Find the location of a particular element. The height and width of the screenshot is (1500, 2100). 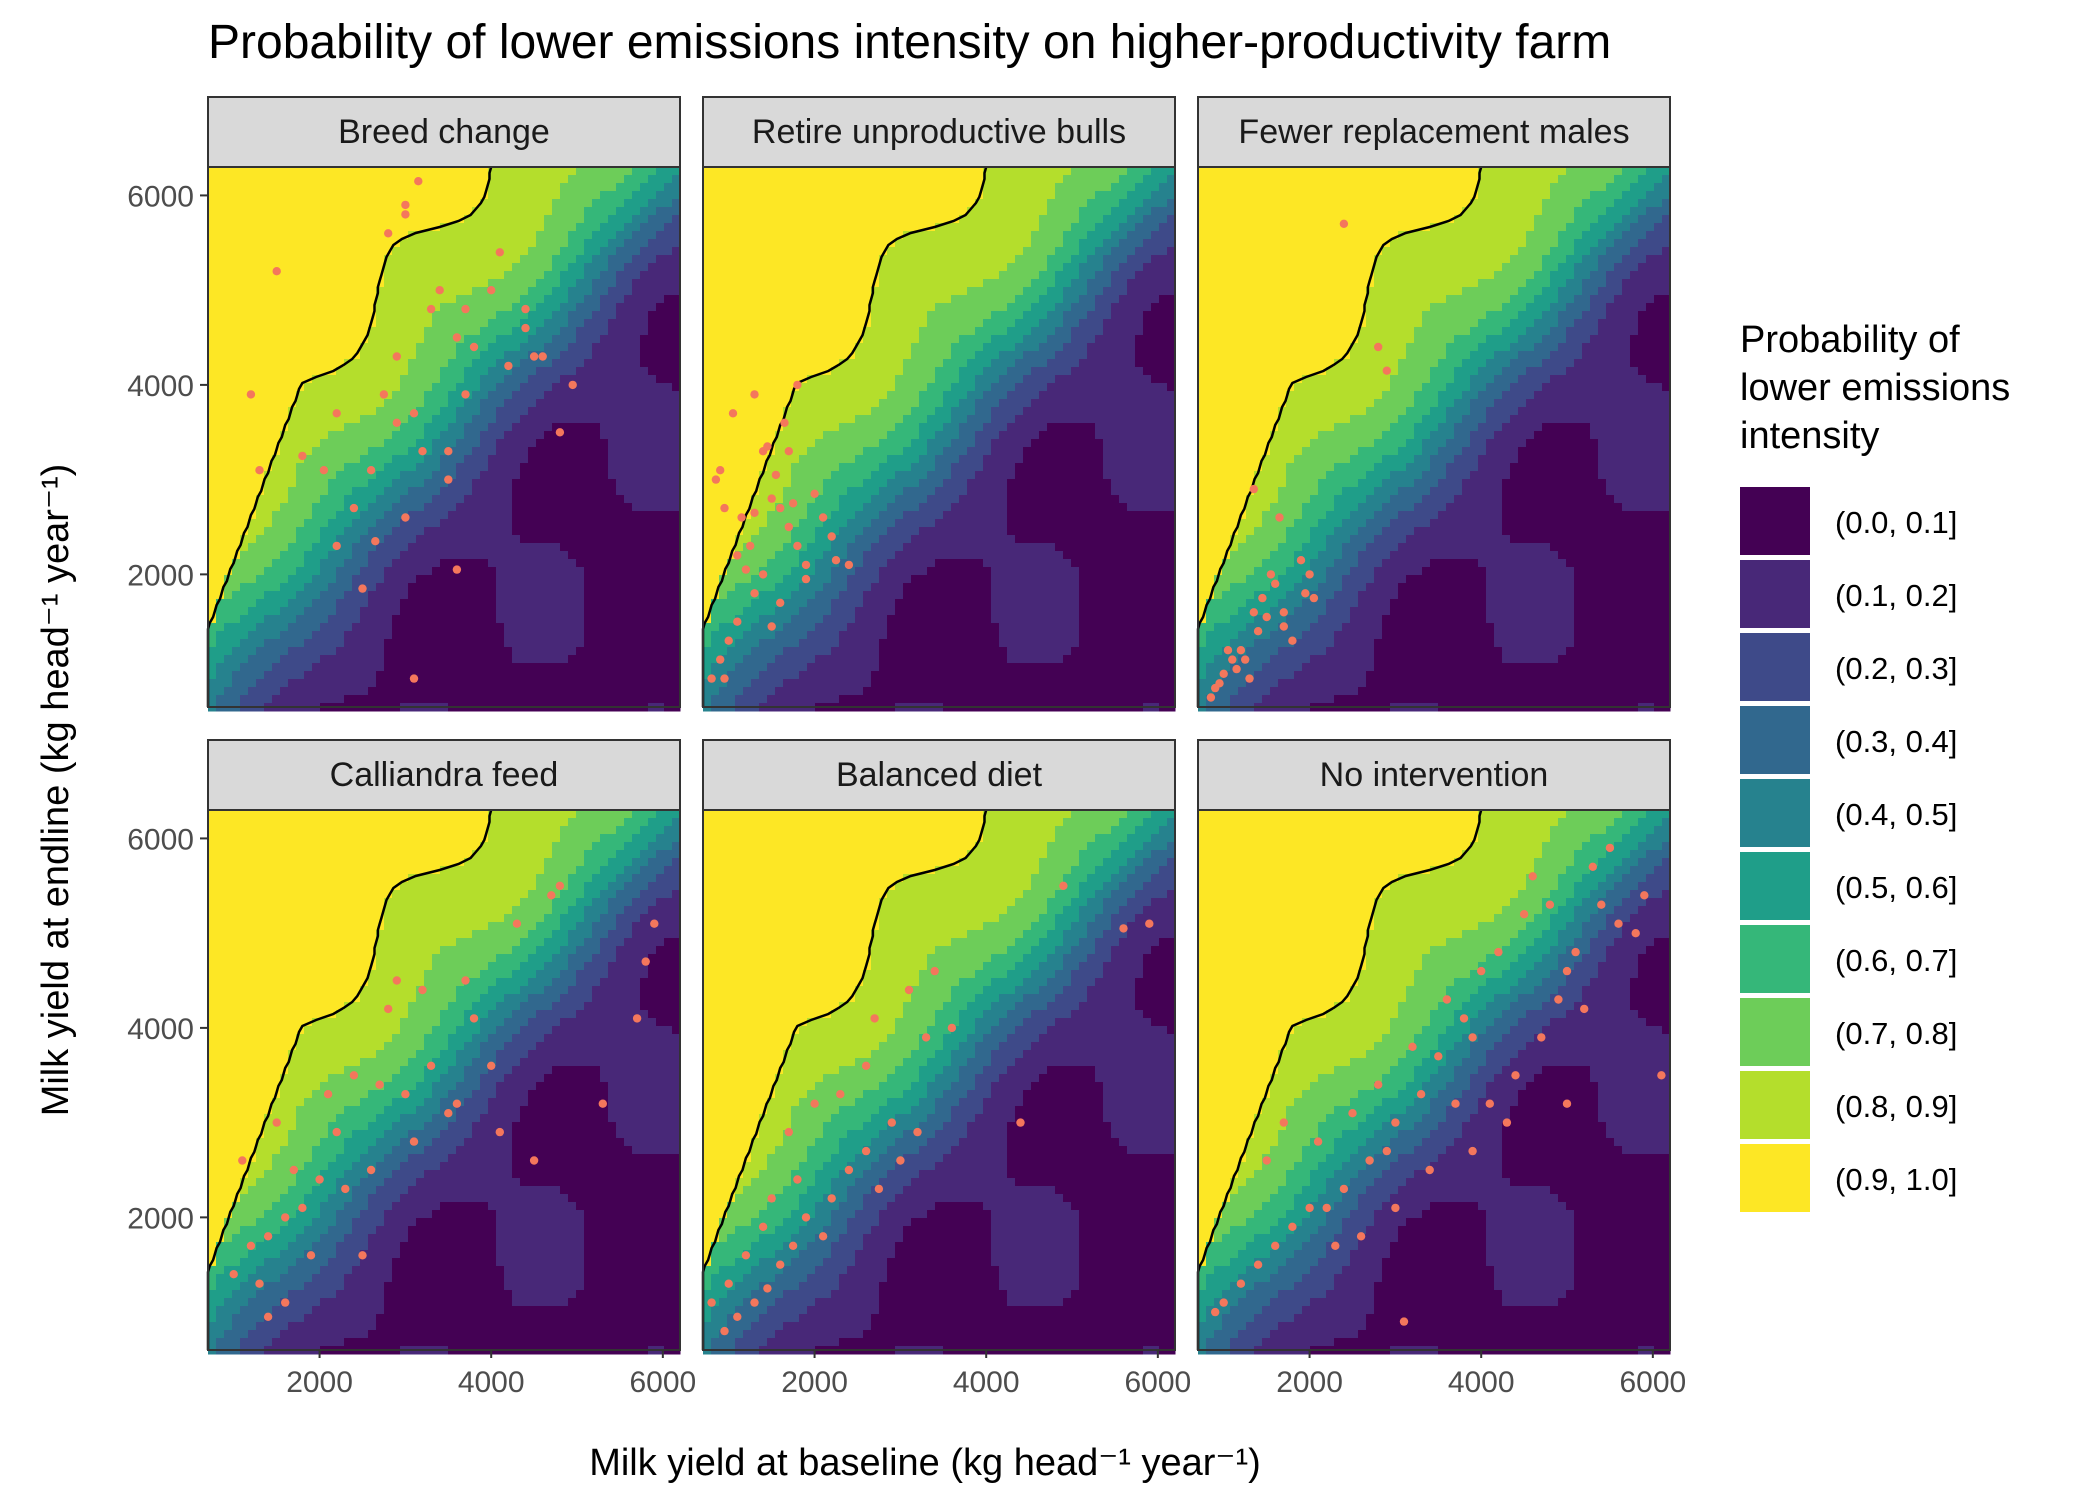

legend-label: (0.6, 0.7] is located at coordinates (1896, 960).